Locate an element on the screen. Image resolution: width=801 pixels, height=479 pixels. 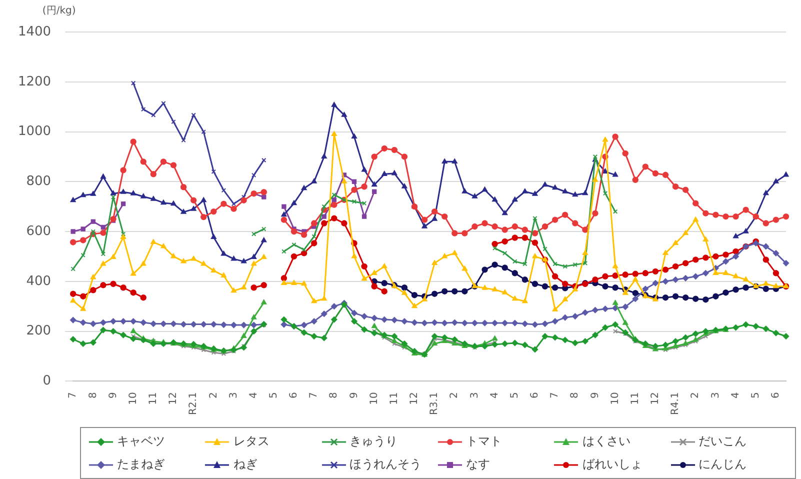
legend-label: なす is located at coordinates (478, 464).